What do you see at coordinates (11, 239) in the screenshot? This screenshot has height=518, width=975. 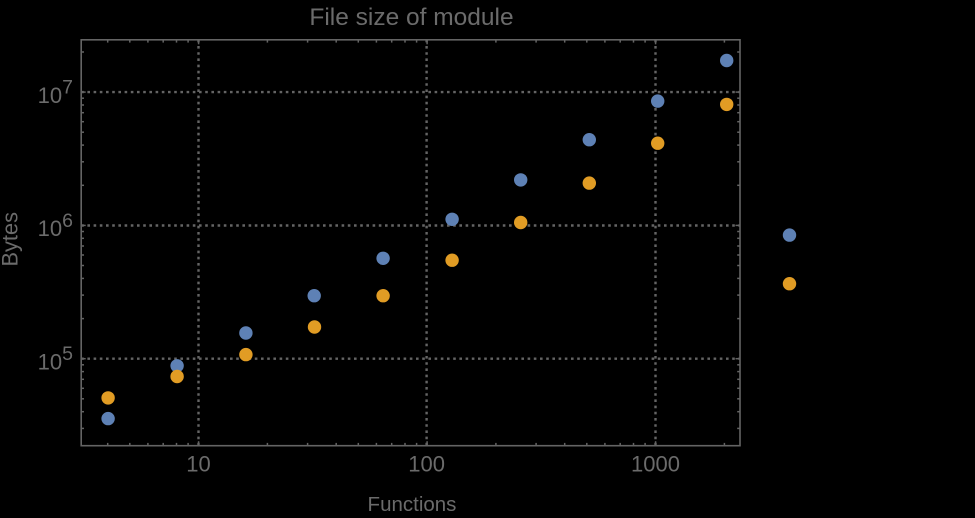 I see `svg-text: Bytes` at bounding box center [11, 239].